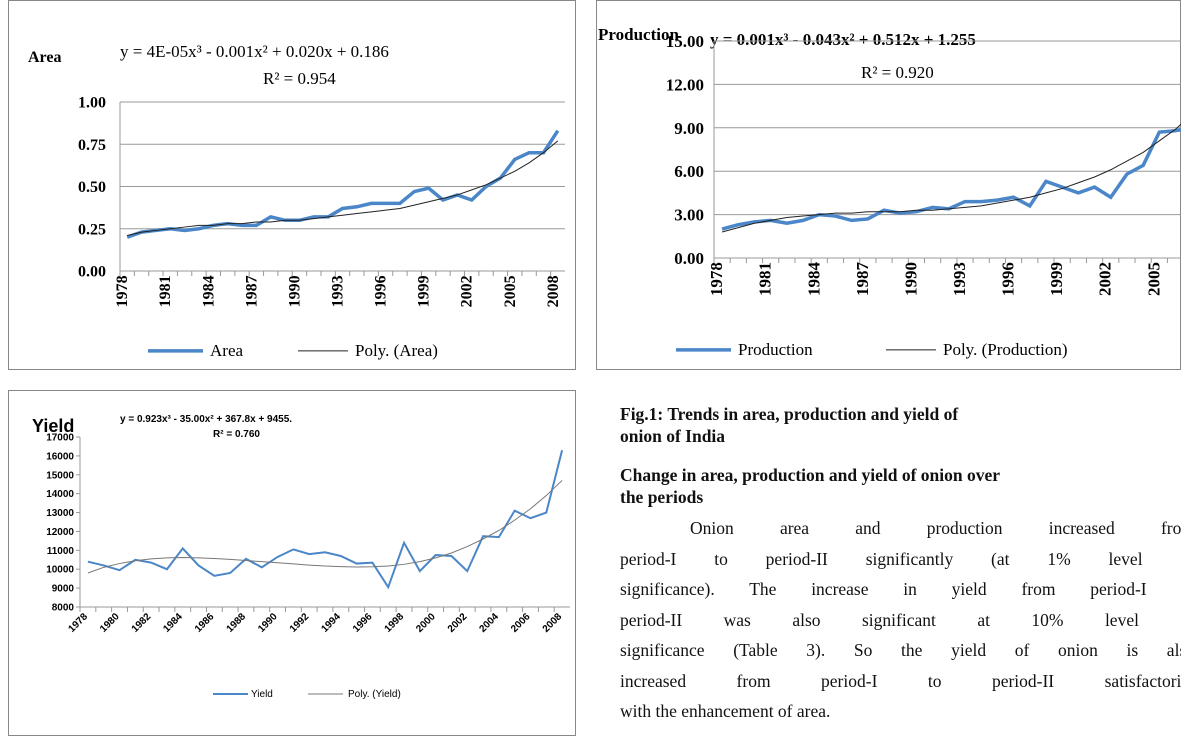  What do you see at coordinates (395, 623) in the screenshot?
I see `x-tick-label: 1998` at bounding box center [395, 623].